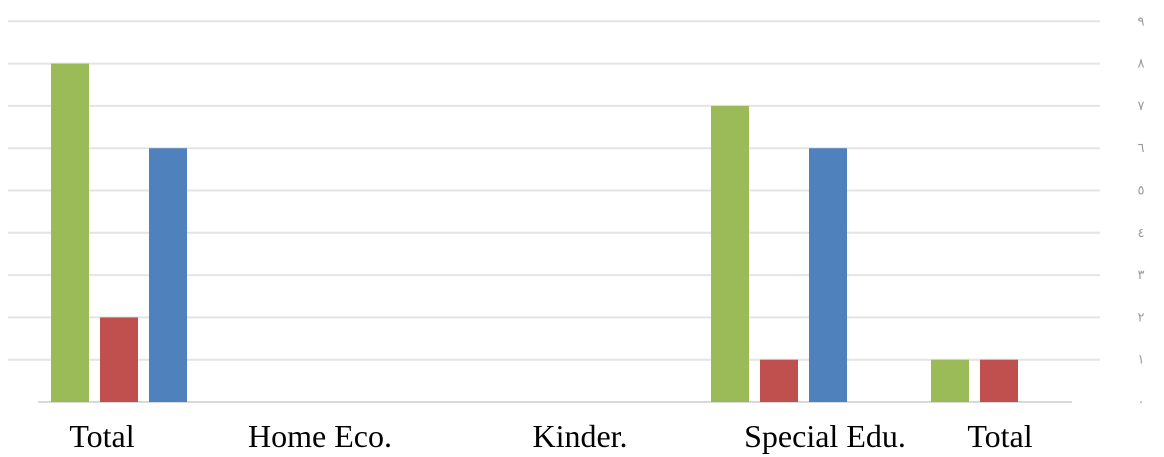  I want to click on x-category-label: Home Eco., so click(320, 436).